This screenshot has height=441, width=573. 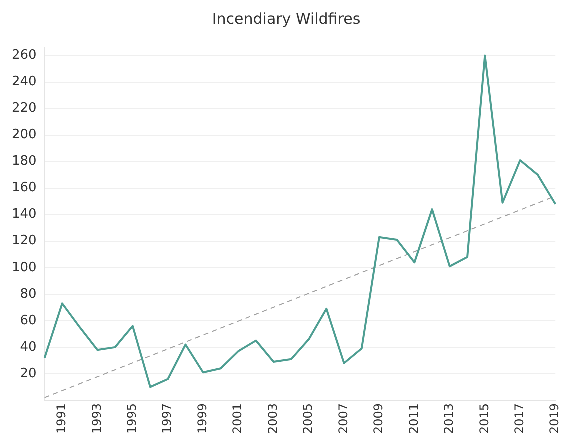 I want to click on x-tick-label: 1991, so click(x=61, y=418).